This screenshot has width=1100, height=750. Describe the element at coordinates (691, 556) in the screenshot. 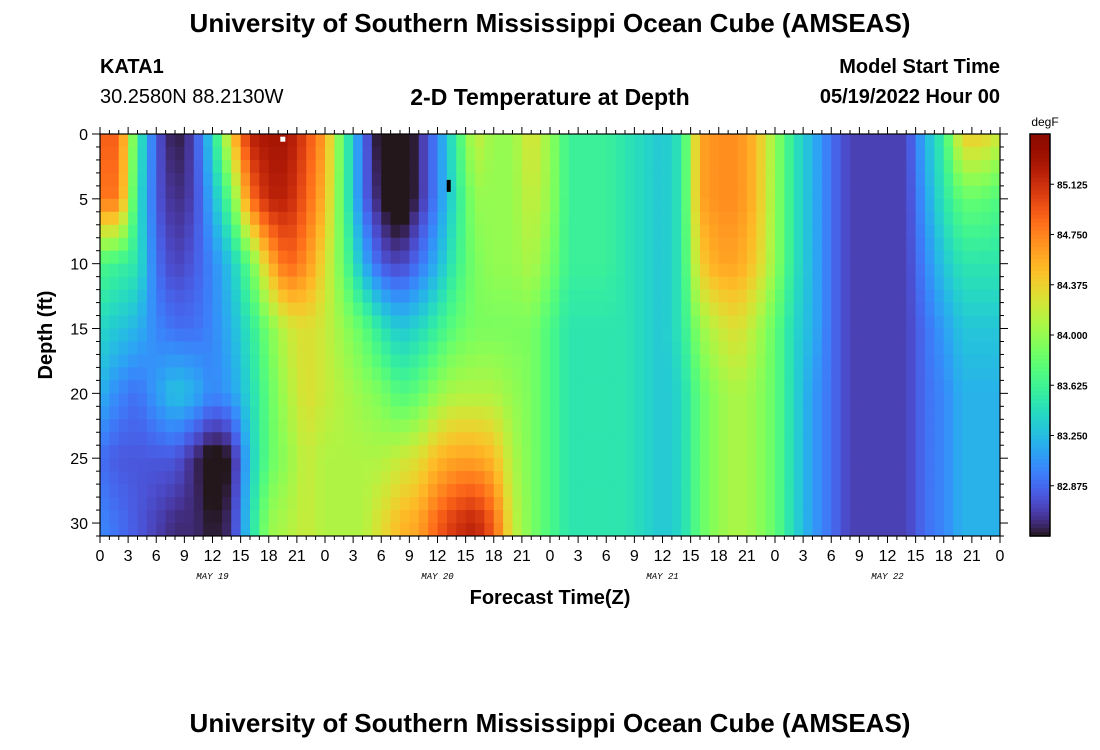

I see `x-tick-label: 15` at that location.